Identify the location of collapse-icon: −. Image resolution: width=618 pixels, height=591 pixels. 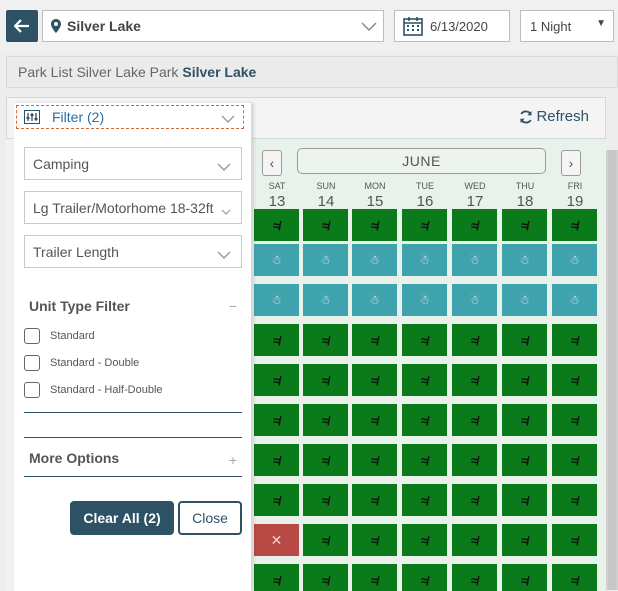
(232, 306).